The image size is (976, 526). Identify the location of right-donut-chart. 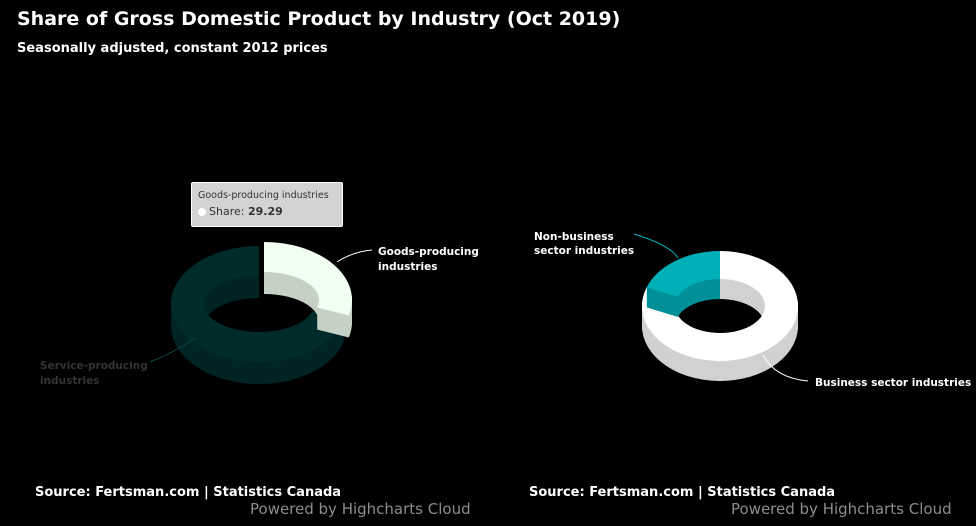
(720, 316).